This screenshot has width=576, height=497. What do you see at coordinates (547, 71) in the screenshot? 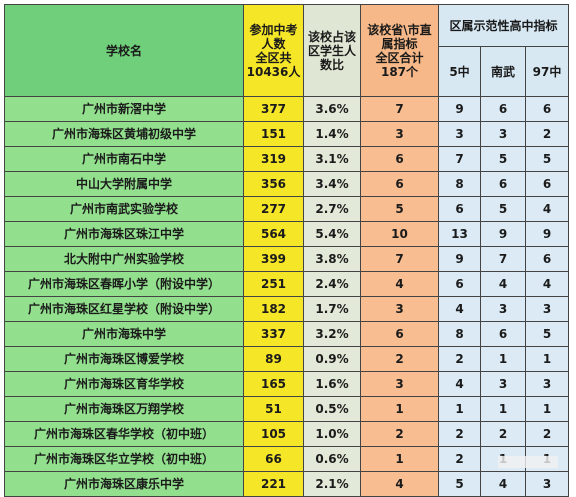
I see `header-col-97zhong: 97中` at bounding box center [547, 71].